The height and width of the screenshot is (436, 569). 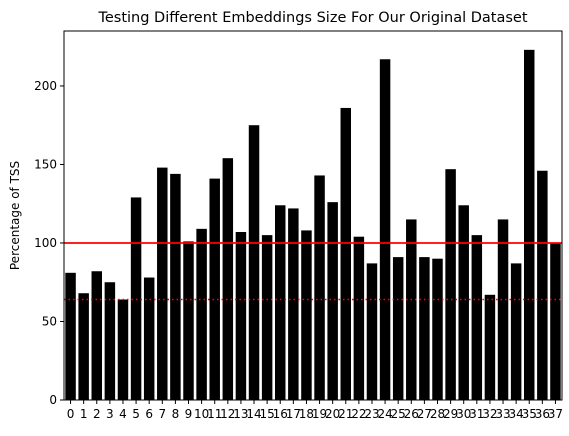 What do you see at coordinates (371, 414) in the screenshot?
I see `x-tick-label: 23` at bounding box center [371, 414].